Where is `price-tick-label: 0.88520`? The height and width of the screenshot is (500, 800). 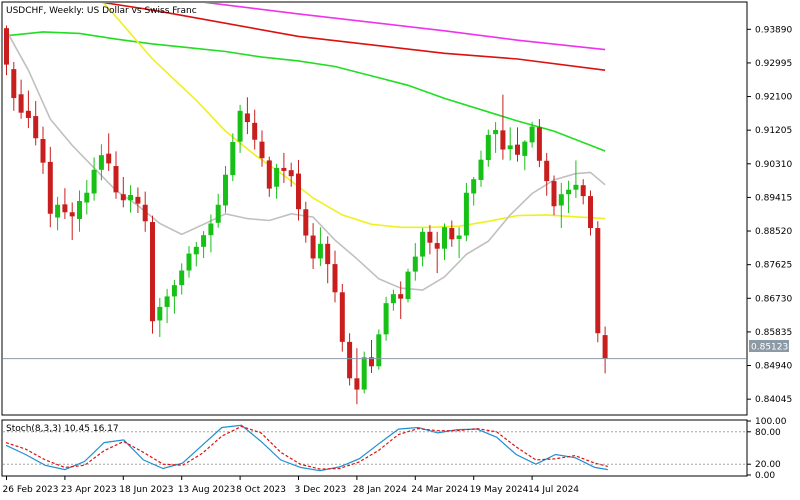 price-tick-label: 0.88520 is located at coordinates (773, 232).